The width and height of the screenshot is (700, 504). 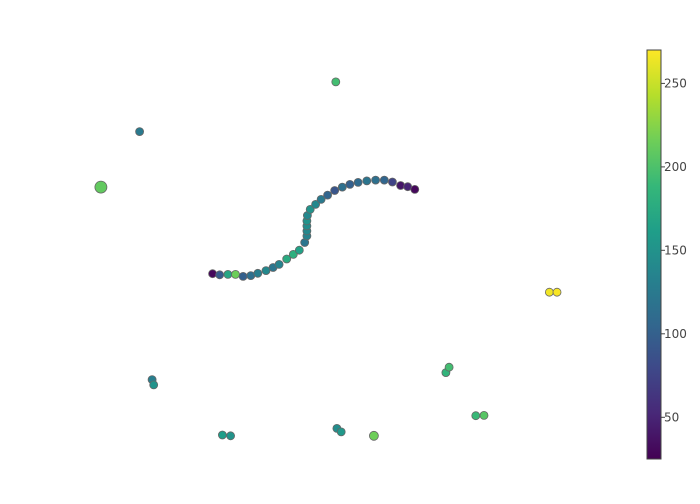 What do you see at coordinates (654, 254) in the screenshot?
I see `colorbar-scale` at bounding box center [654, 254].